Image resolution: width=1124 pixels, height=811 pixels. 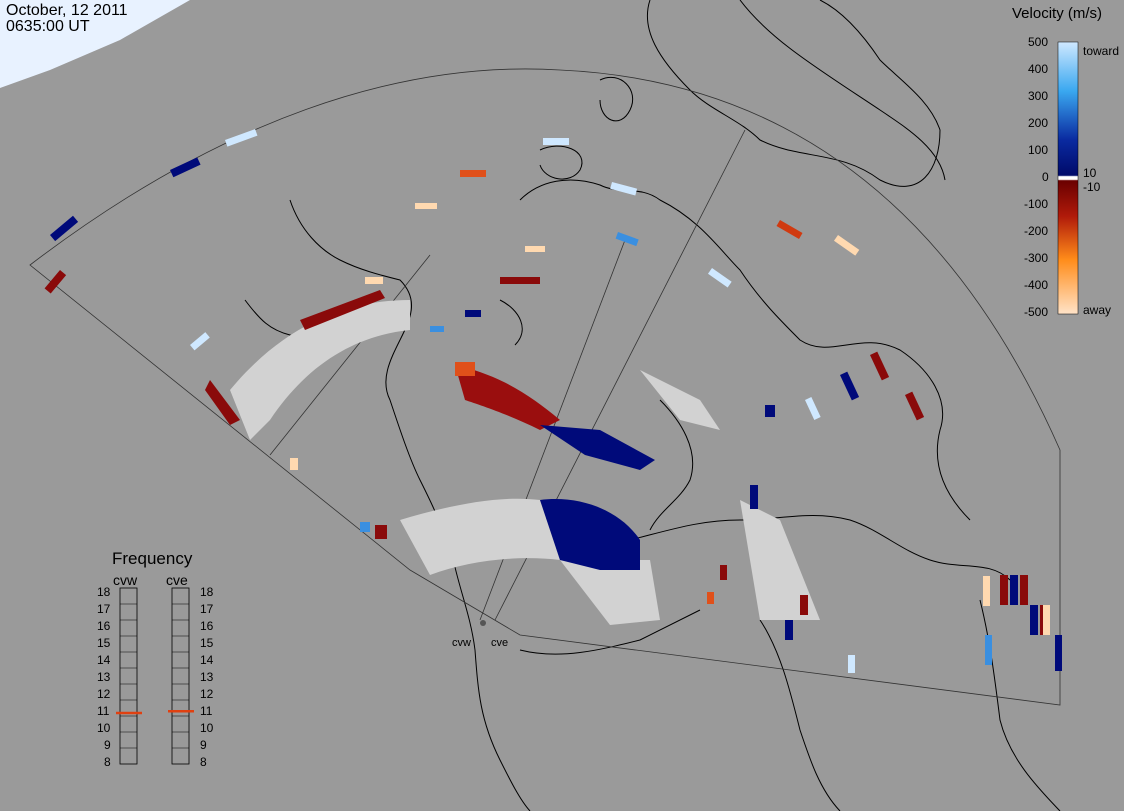 I want to click on colorbar-tick: -300, so click(x=1036, y=258).